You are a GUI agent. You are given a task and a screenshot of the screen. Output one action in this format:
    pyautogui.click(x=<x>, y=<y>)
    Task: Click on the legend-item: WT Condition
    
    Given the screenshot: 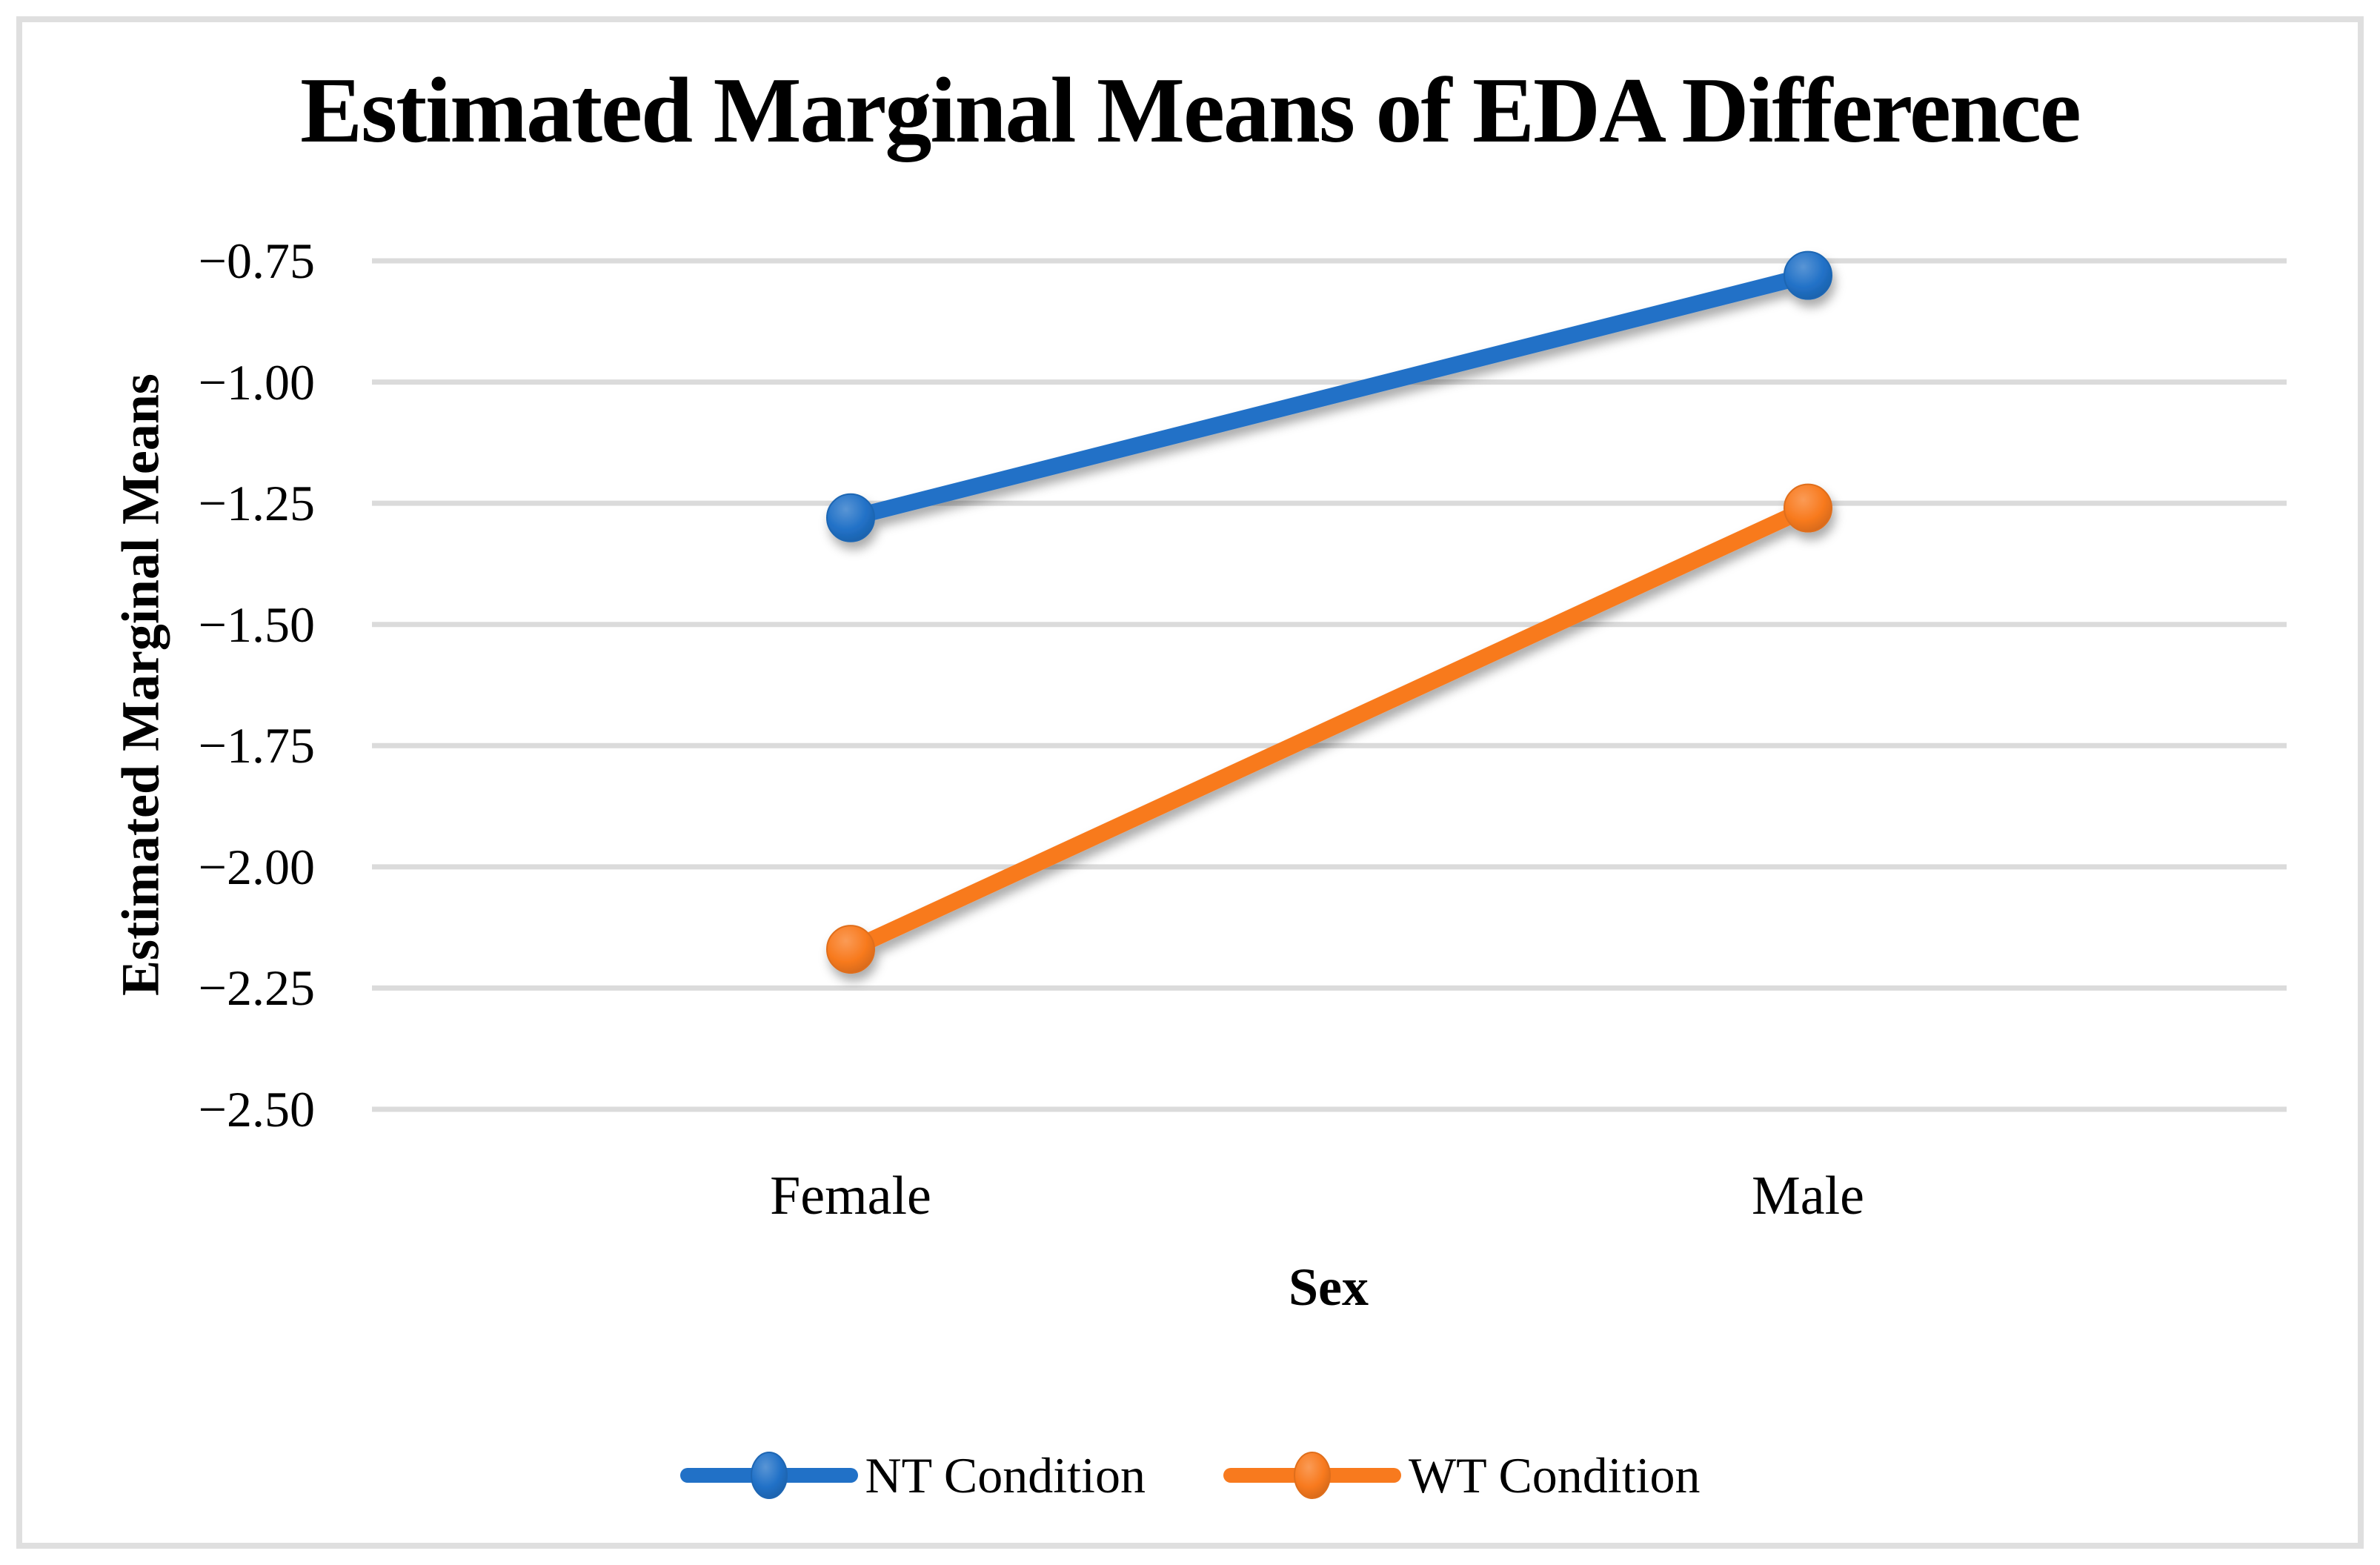 What is the action you would take?
    pyautogui.click(x=1462, y=1475)
    